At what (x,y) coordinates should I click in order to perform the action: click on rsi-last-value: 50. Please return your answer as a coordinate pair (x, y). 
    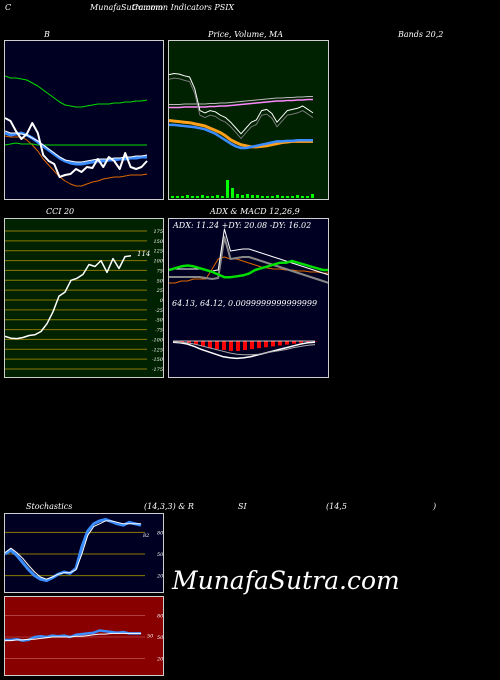
    Looking at the image, I should click on (150, 636).